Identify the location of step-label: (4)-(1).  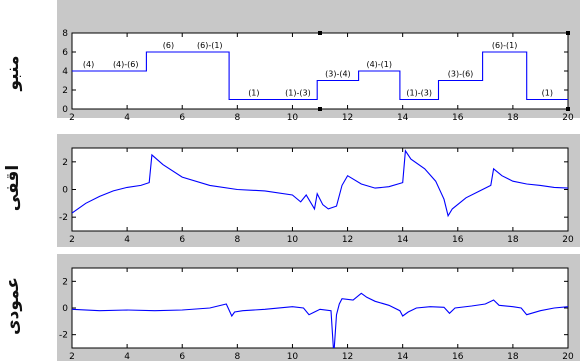
(379, 64).